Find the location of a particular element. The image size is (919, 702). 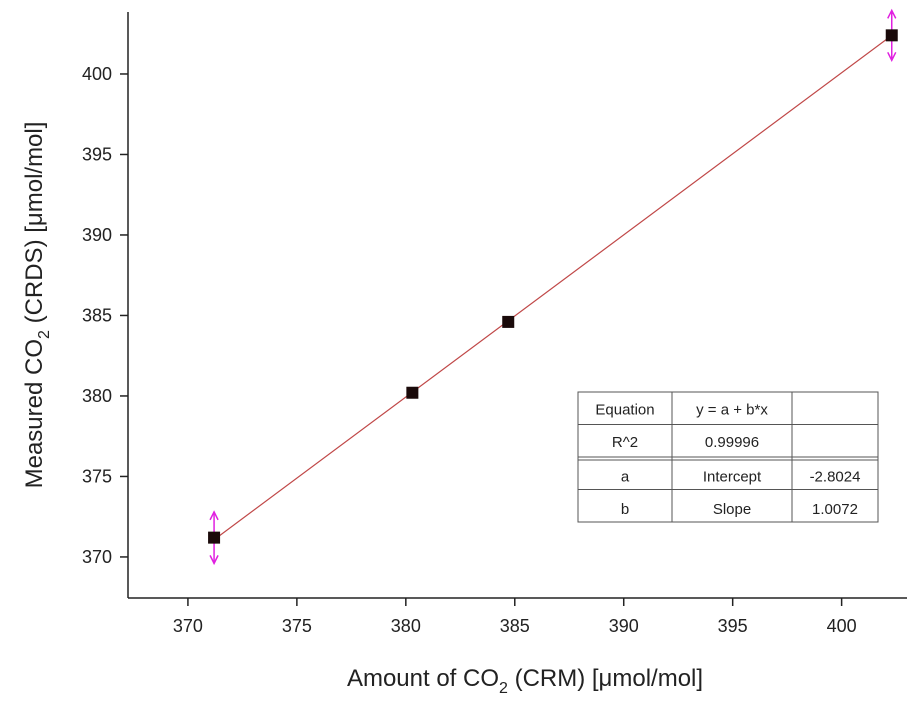

y-tick-label: 385 is located at coordinates (97, 315).